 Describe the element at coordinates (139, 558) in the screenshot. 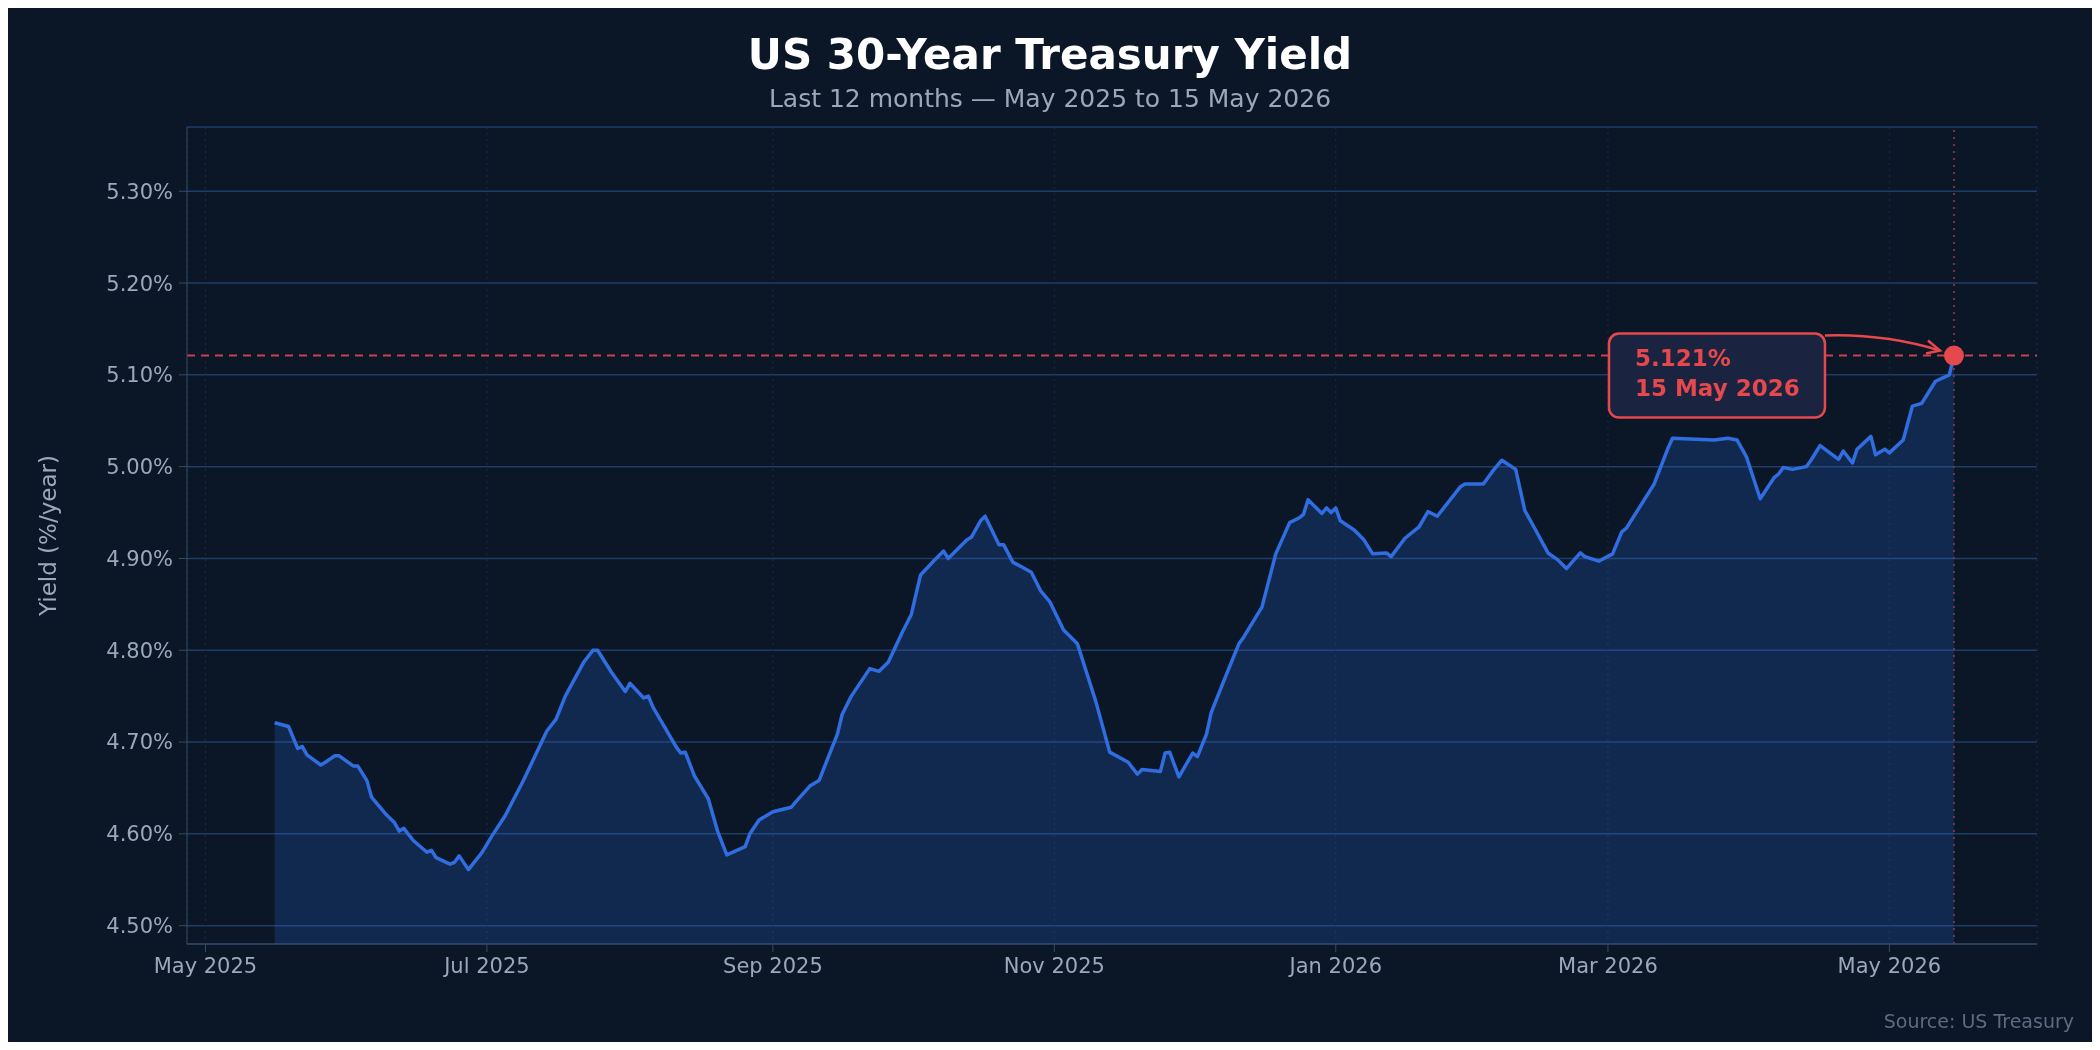

I see `y-tick-label: 4.90%` at that location.